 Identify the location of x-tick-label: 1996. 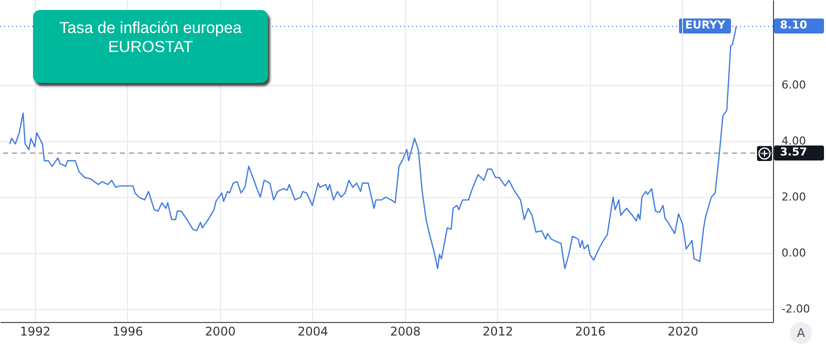
(128, 331).